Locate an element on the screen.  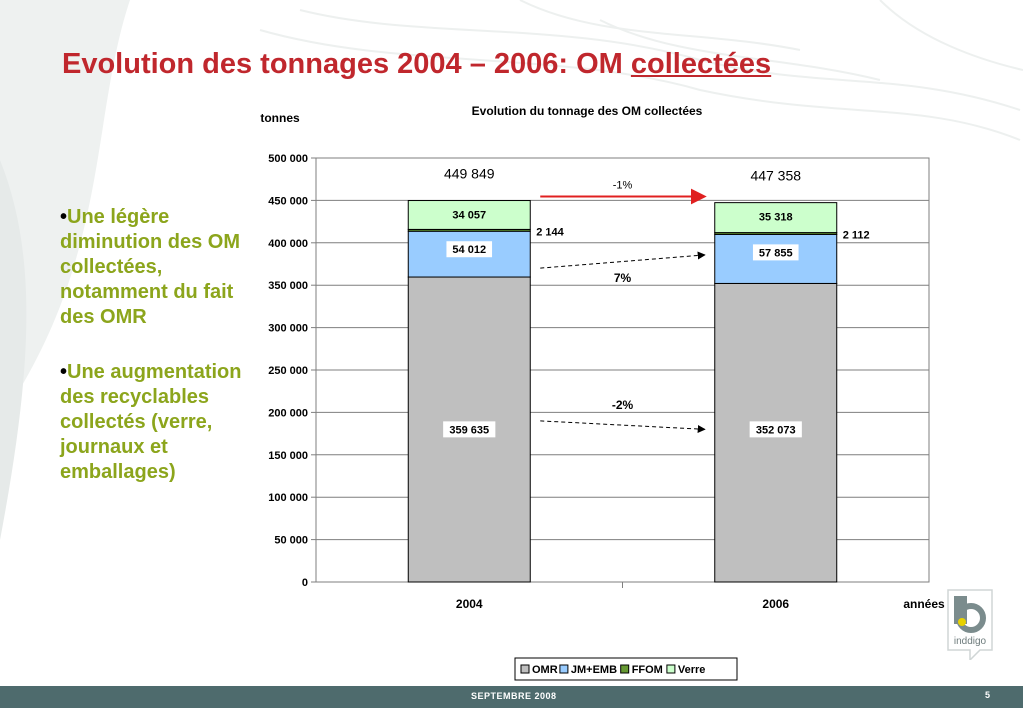
y-tick-label: 250 000 is located at coordinates (288, 371).